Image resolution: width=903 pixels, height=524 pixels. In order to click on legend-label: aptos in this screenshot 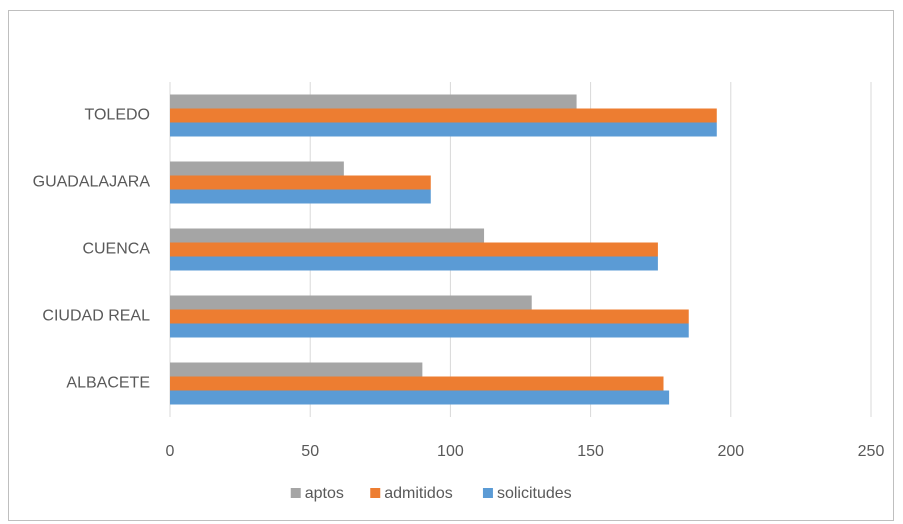, I will do `click(324, 493)`.